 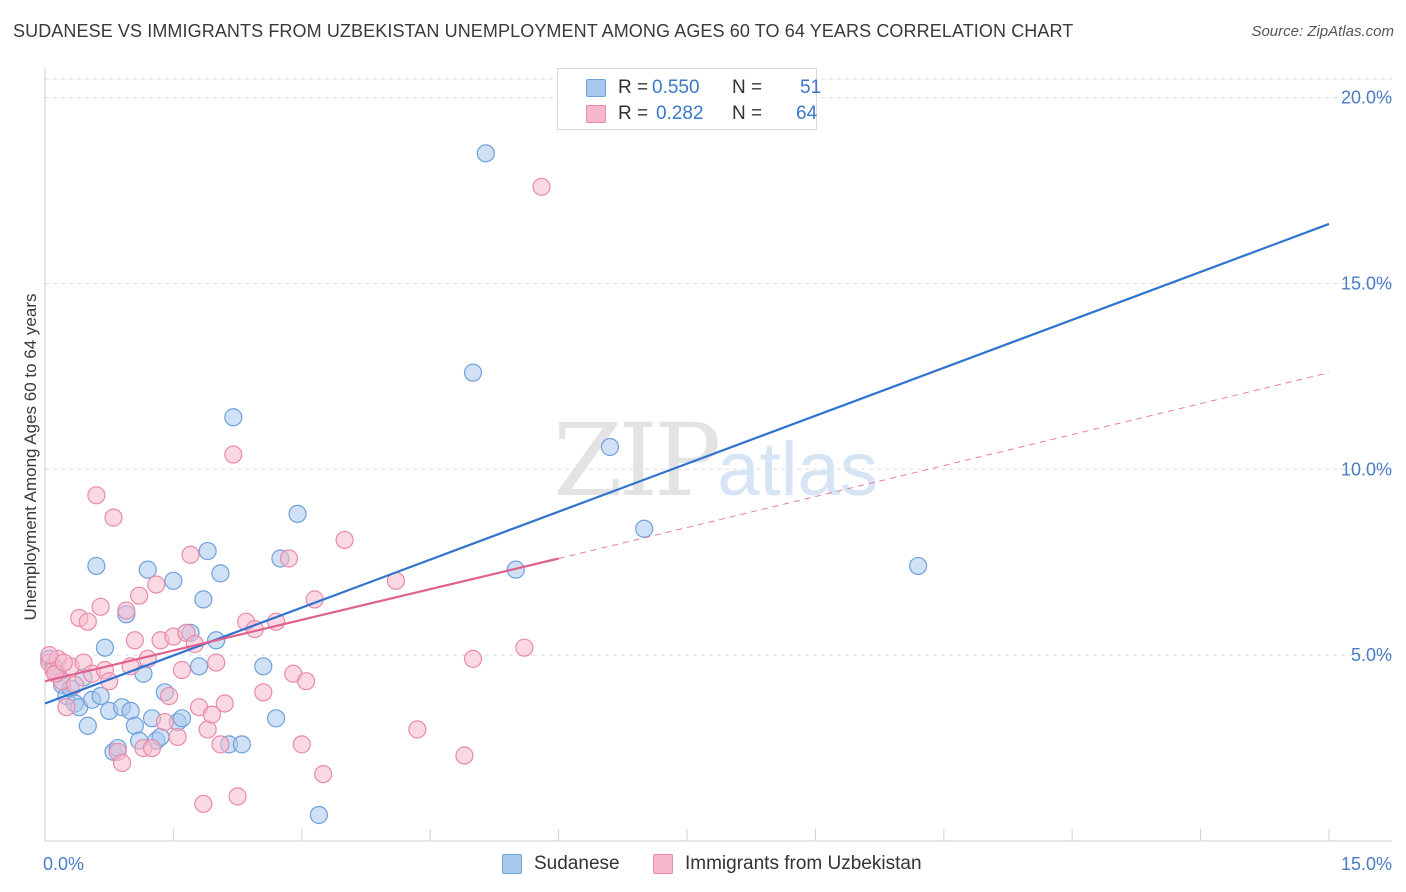 What do you see at coordinates (301, 620) in the screenshot?
I see `uzbekistan-trend-line` at bounding box center [301, 620].